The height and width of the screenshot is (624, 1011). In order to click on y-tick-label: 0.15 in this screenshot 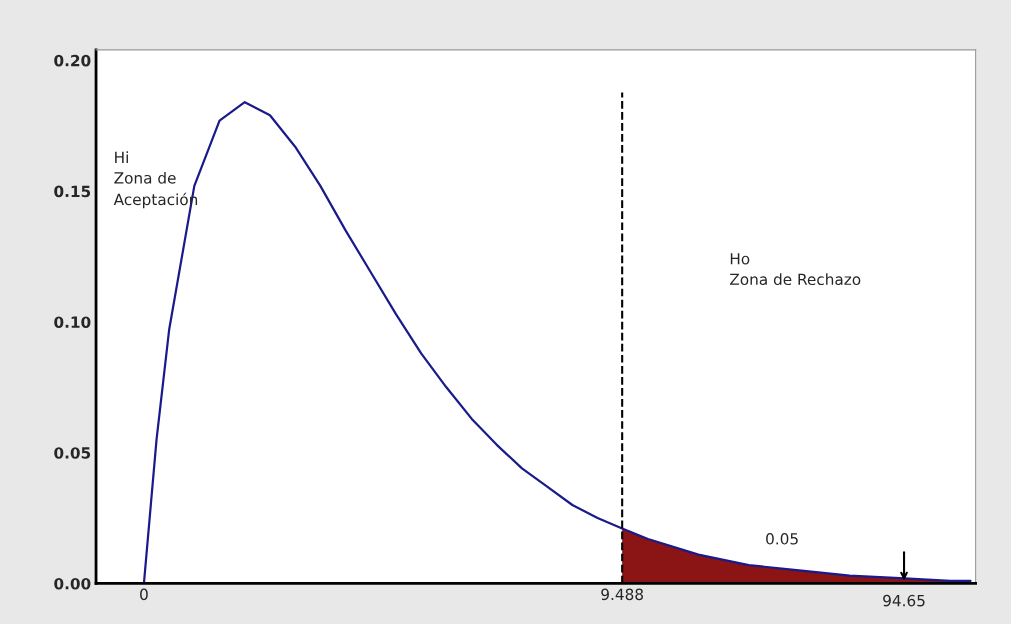, I will do `click(72, 191)`.